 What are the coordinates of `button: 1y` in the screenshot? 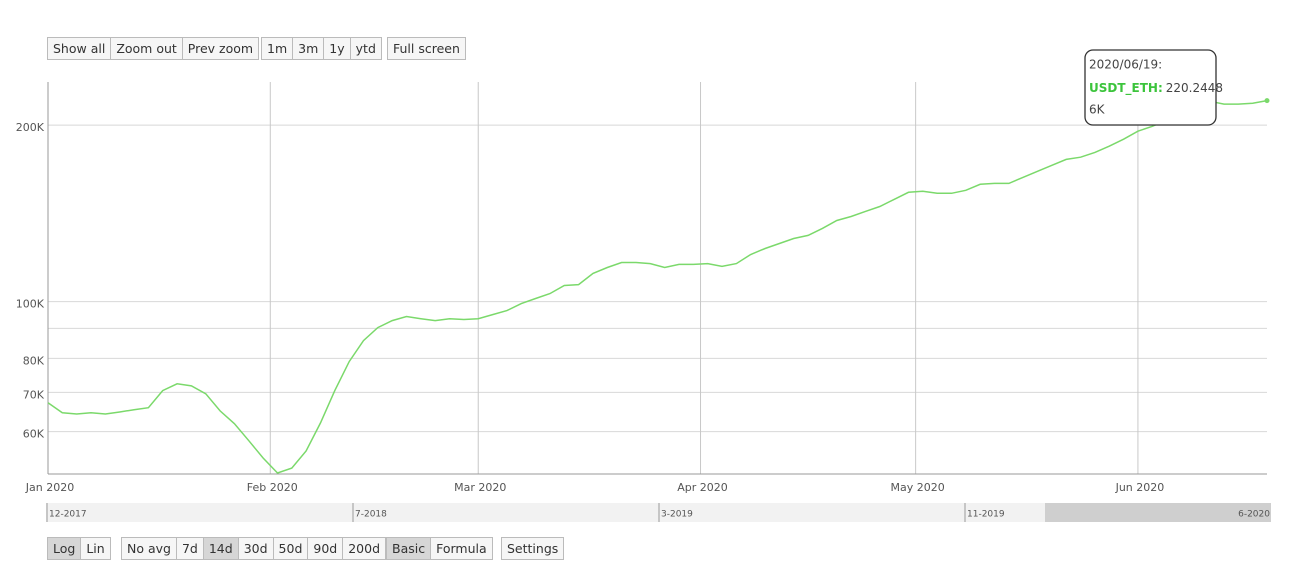 It's located at (337, 48).